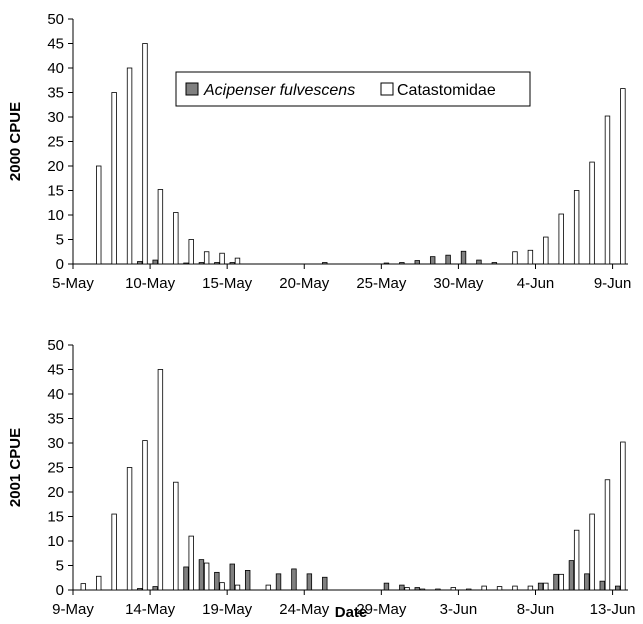  I want to click on x-tick-label: 24-May, so click(304, 609).